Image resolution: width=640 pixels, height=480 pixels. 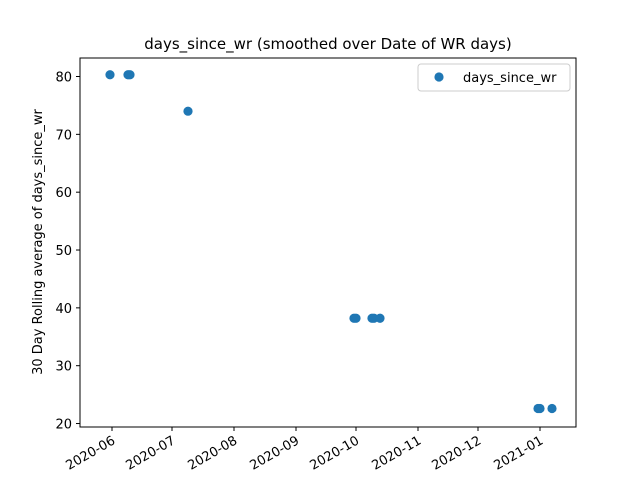 What do you see at coordinates (38, 241) in the screenshot?
I see `y-axis-label: 30 Day Rolling average of days_since_wr` at bounding box center [38, 241].